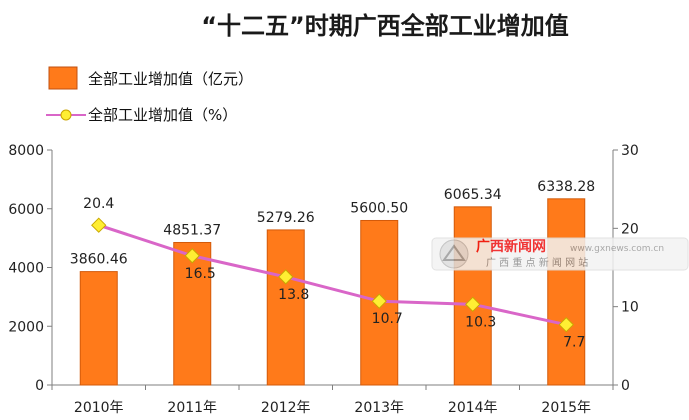  What do you see at coordinates (511, 246) in the screenshot?
I see `watermark-name: 广西新闻网` at bounding box center [511, 246].